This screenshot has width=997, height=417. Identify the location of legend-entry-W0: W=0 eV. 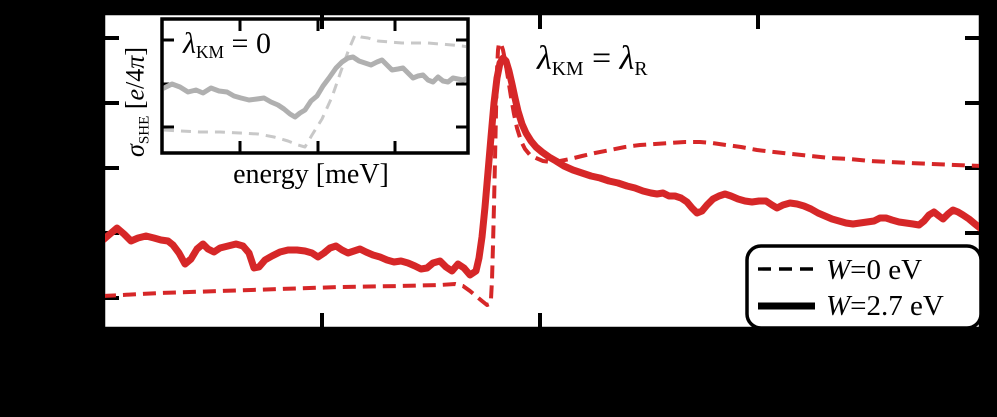
(874, 270).